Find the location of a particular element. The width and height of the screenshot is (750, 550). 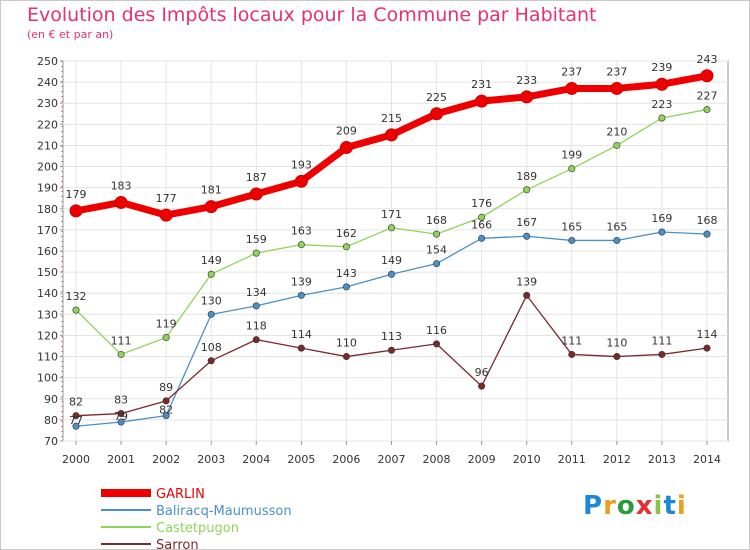

logo-letter: i is located at coordinates (681, 506).